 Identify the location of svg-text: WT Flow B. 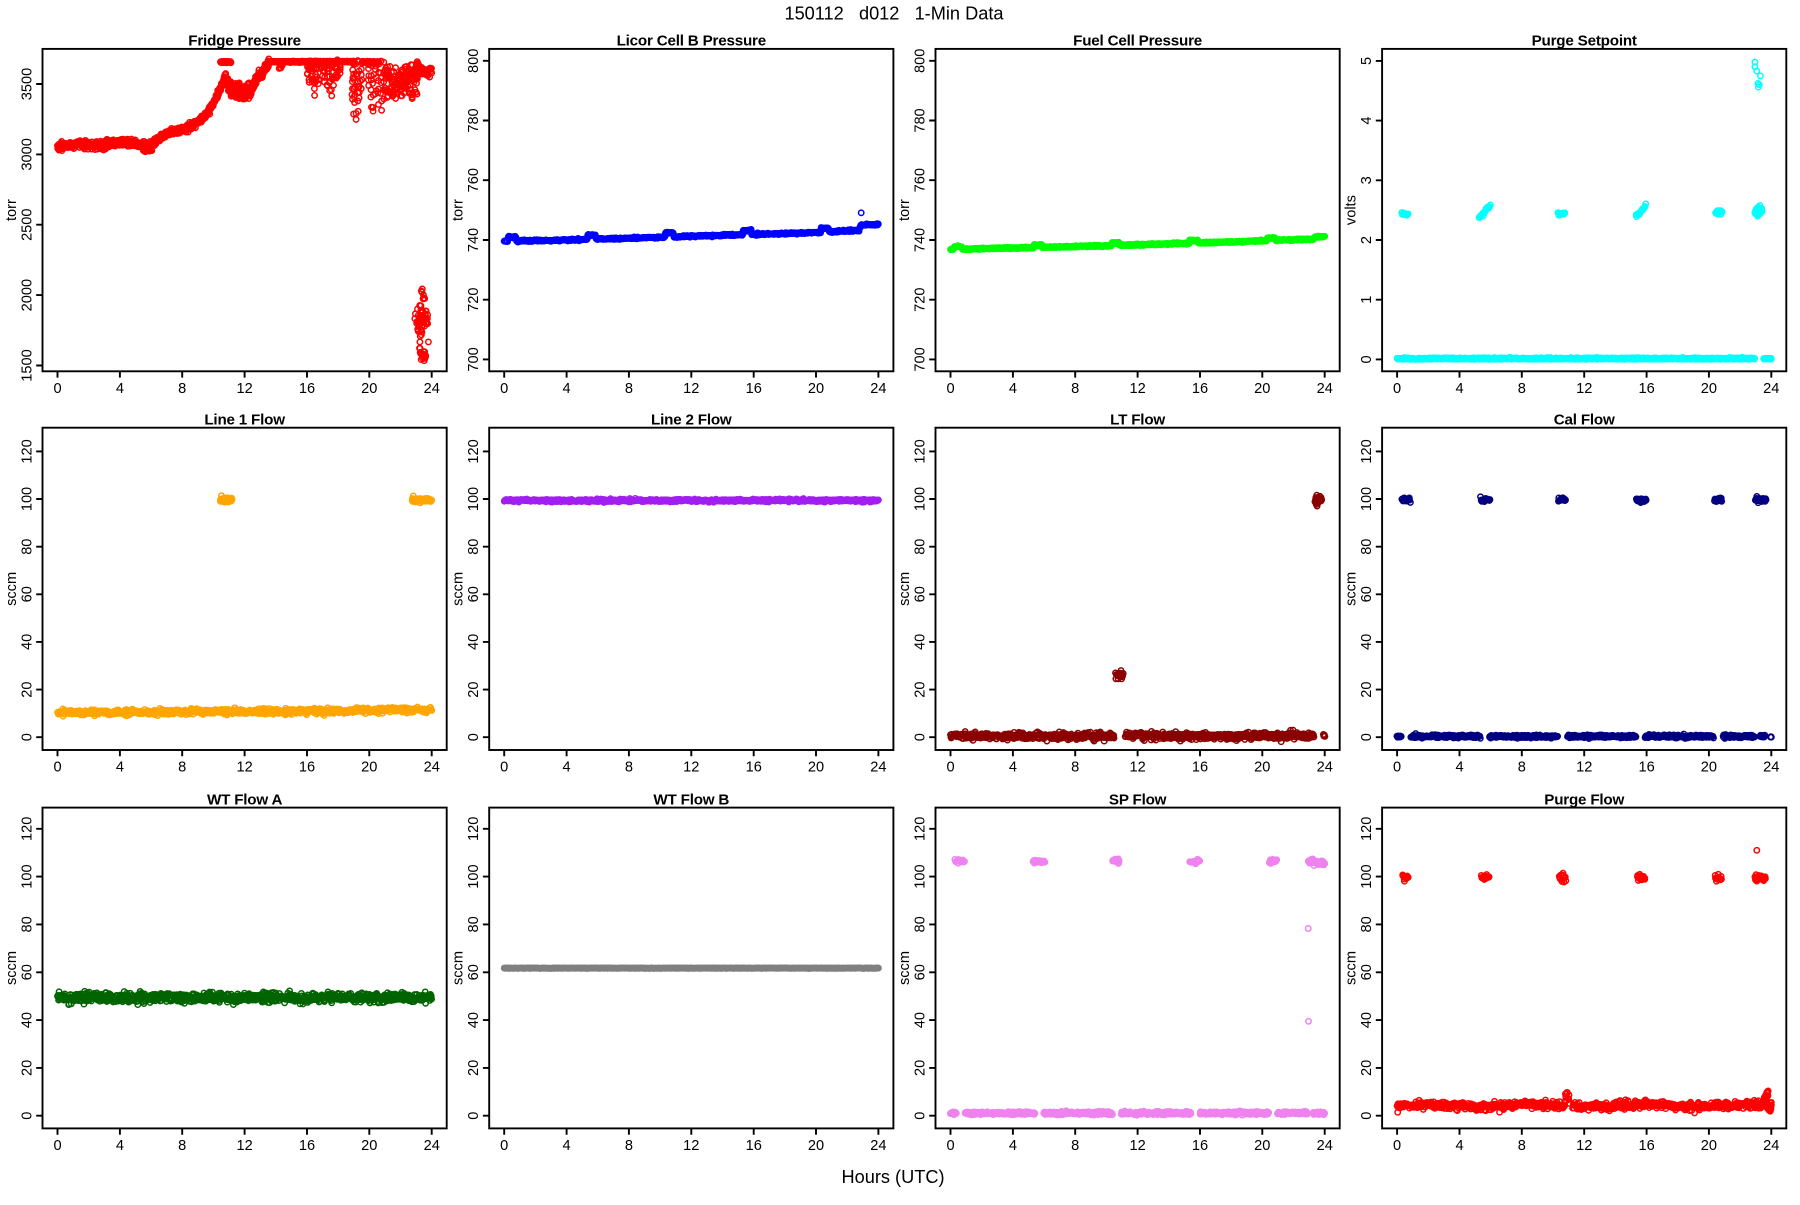
(691, 799).